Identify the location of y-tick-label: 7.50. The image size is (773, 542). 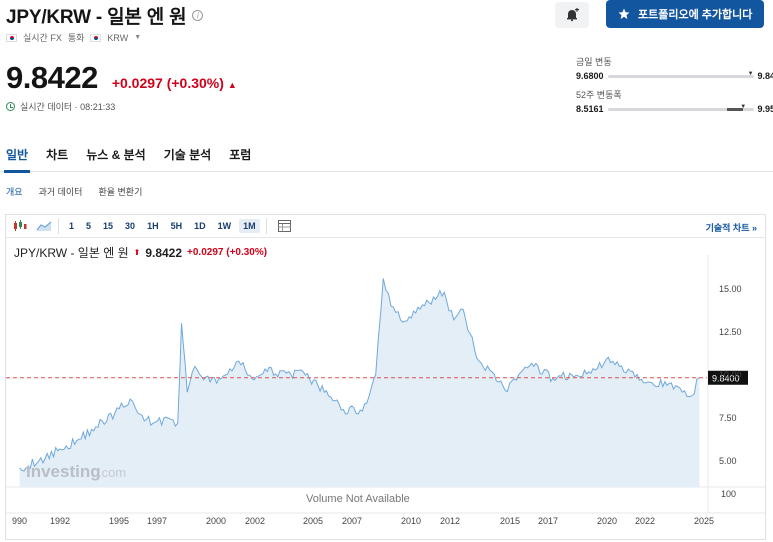
(728, 418).